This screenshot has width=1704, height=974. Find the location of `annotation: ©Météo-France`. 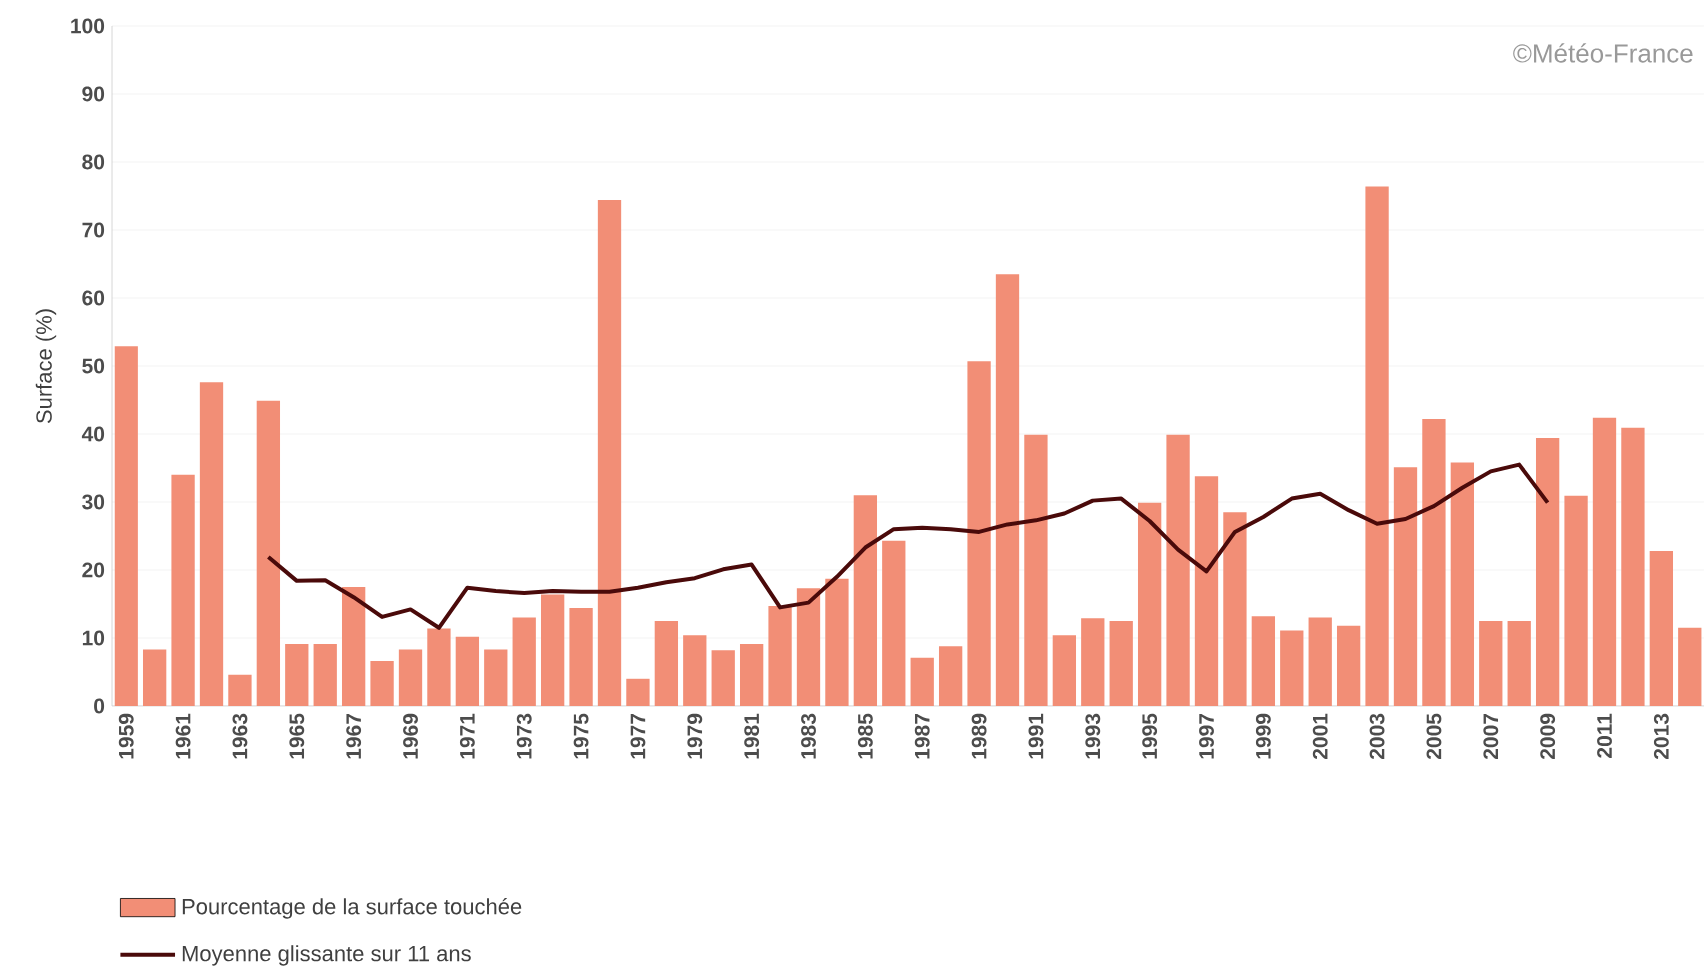

annotation: ©Météo-France is located at coordinates (1603, 53).